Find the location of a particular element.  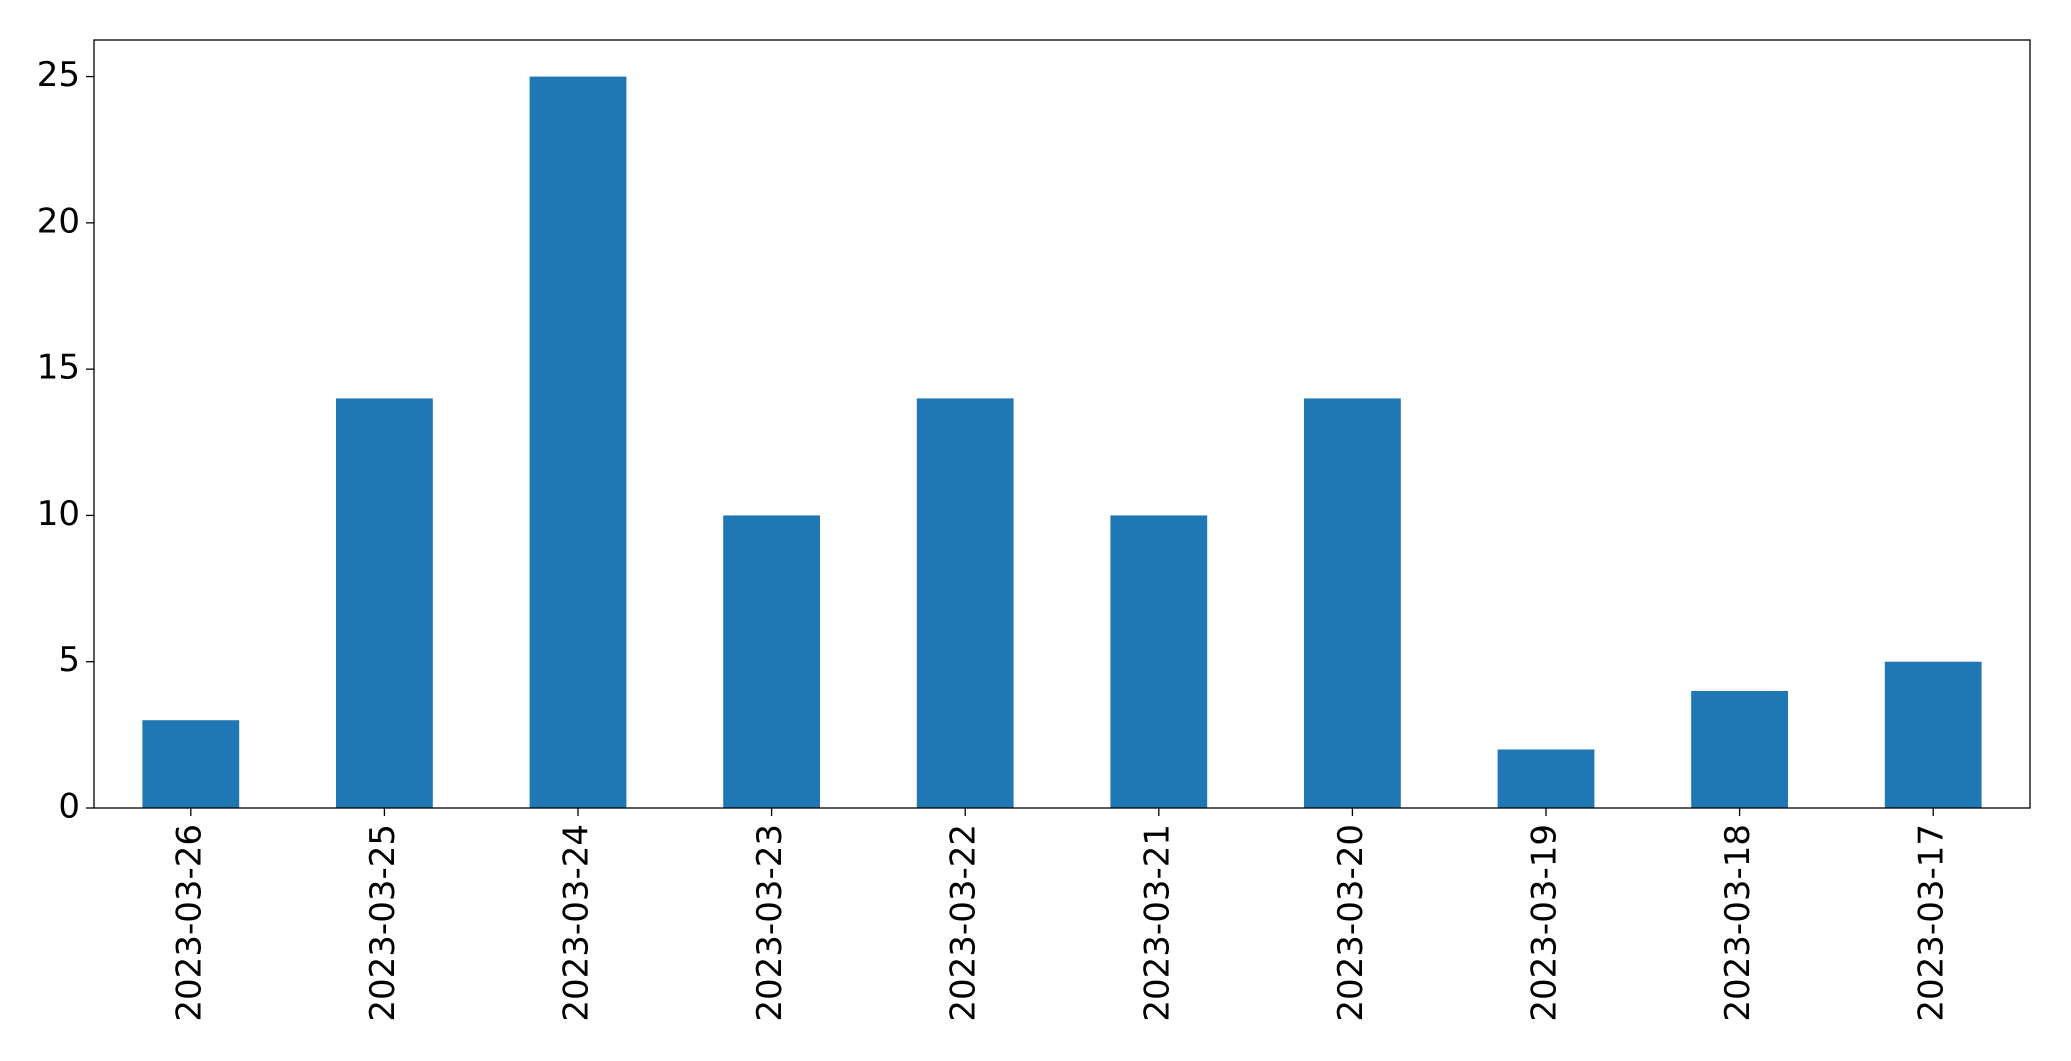

x-tick-label: 2023-03-19 is located at coordinates (1545, 923).